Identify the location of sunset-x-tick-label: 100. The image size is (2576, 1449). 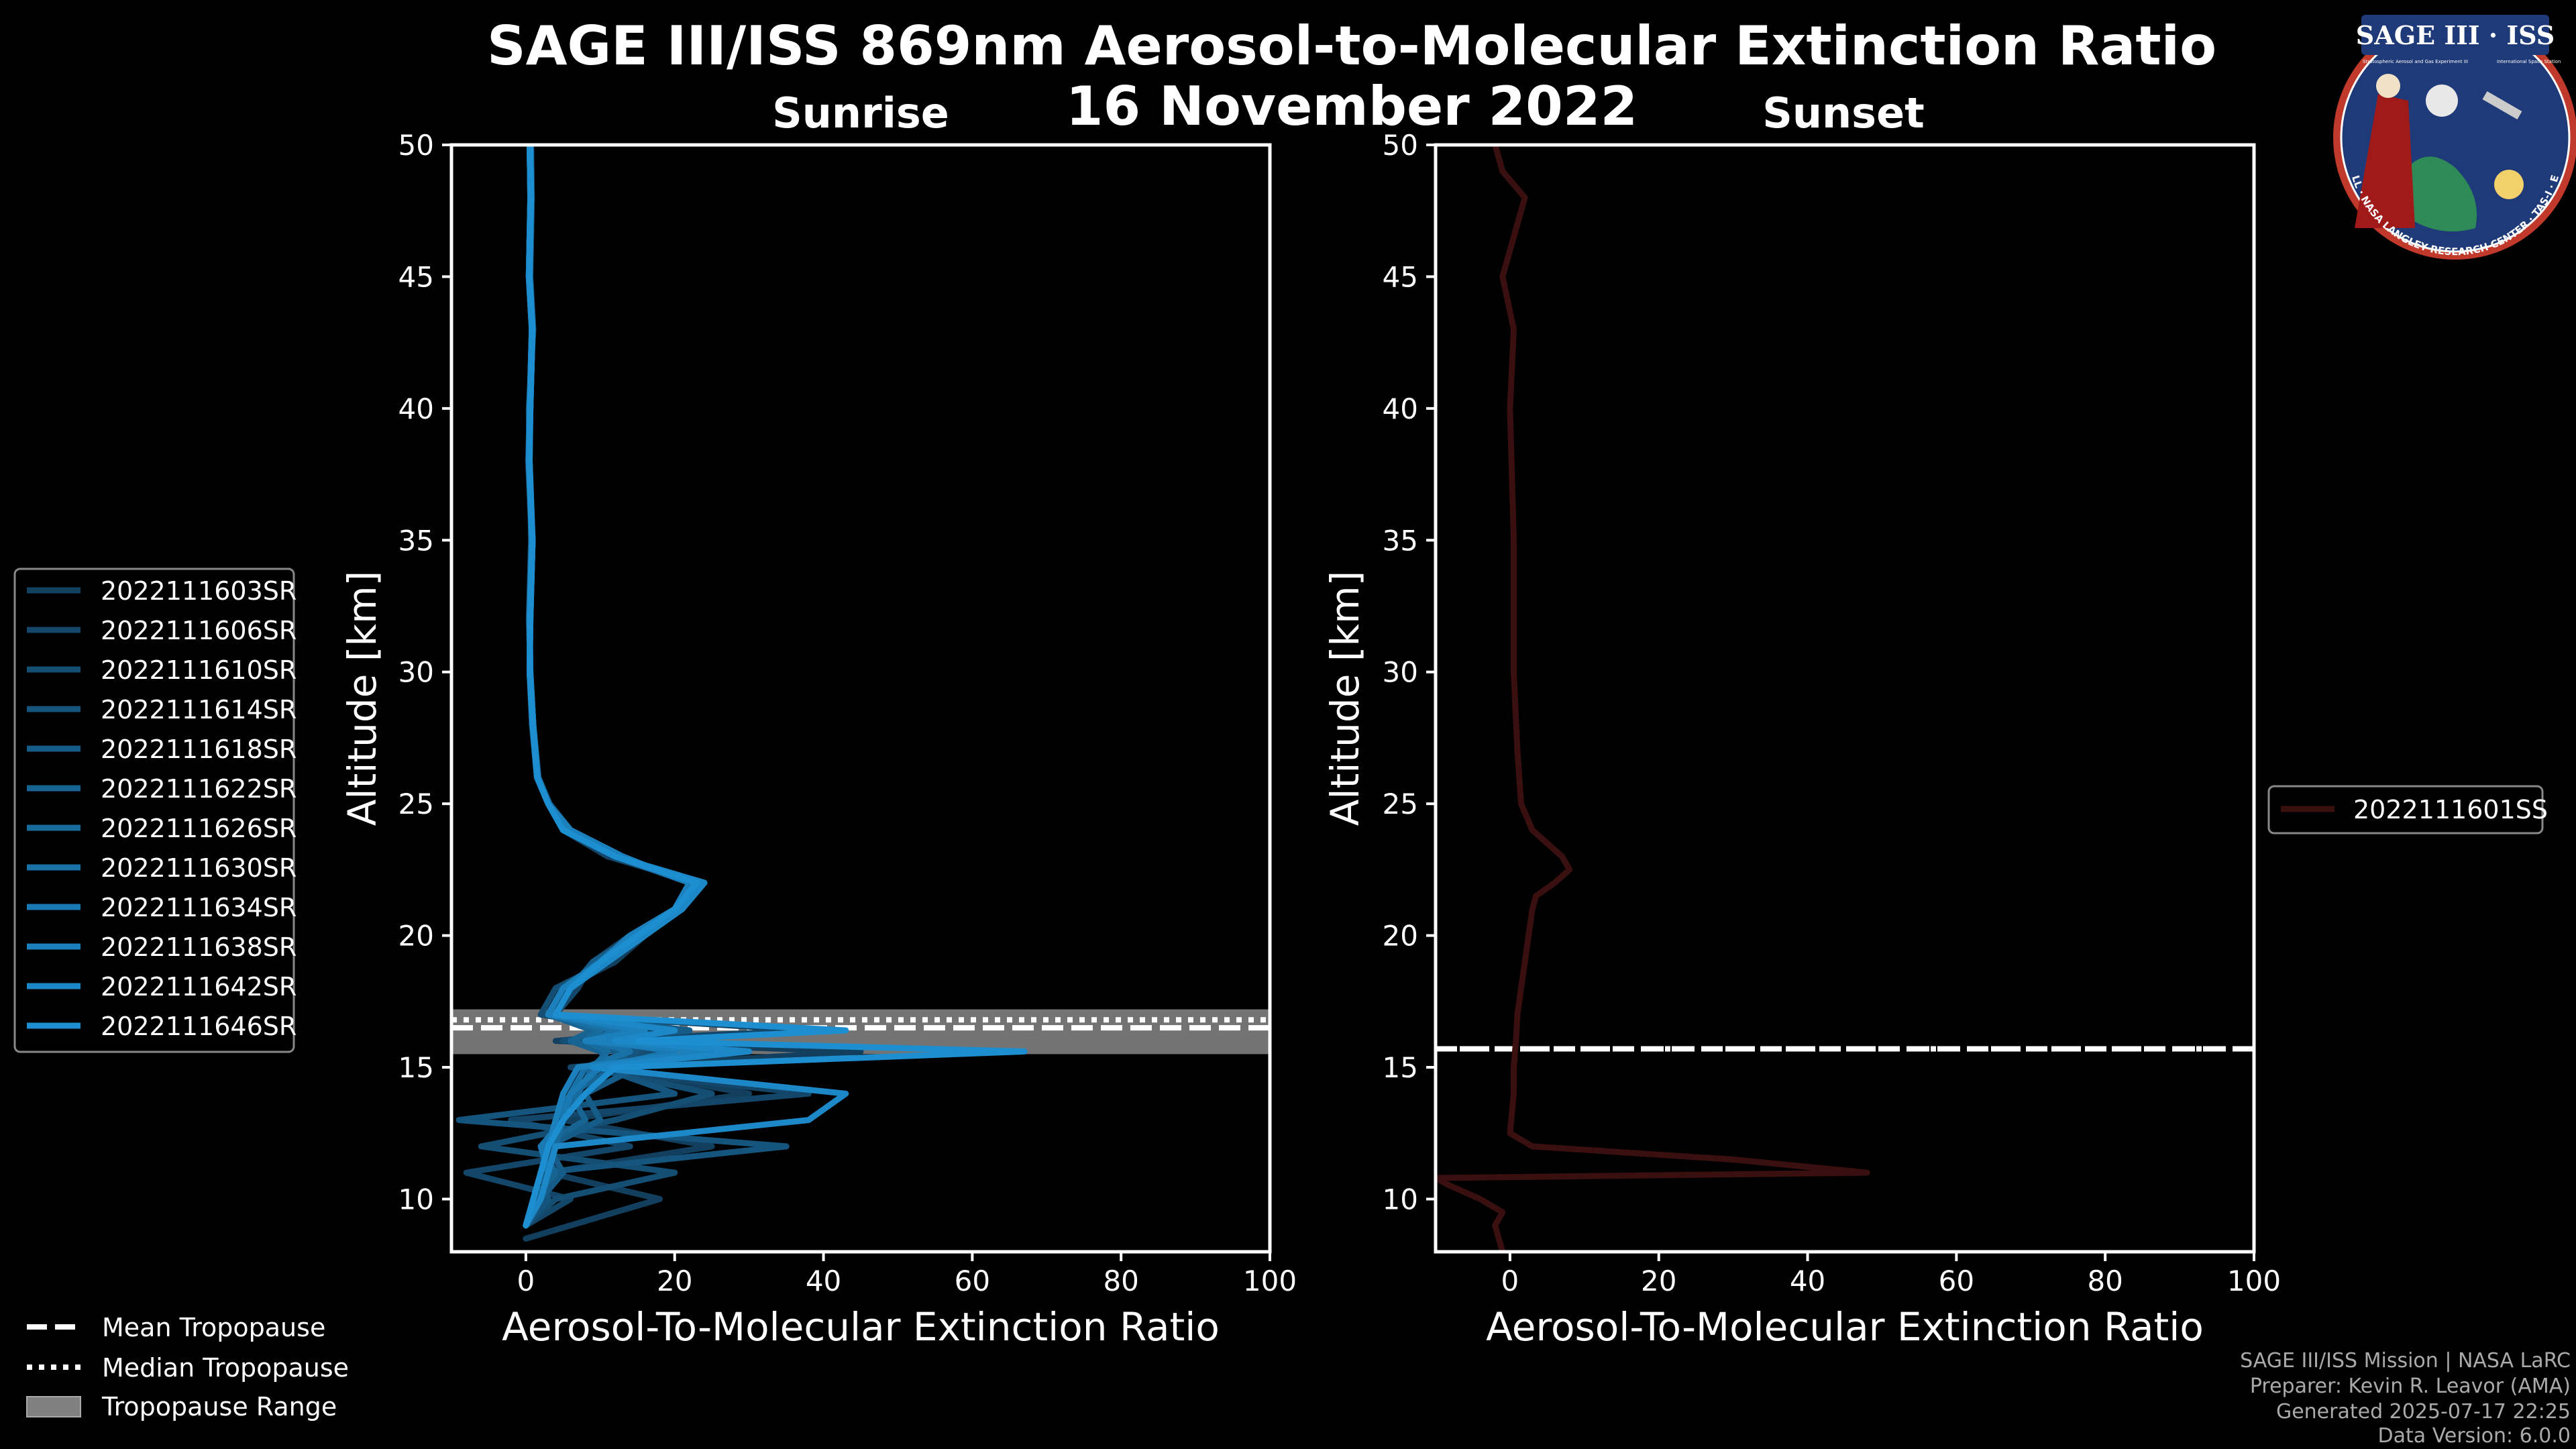
(2254, 1281).